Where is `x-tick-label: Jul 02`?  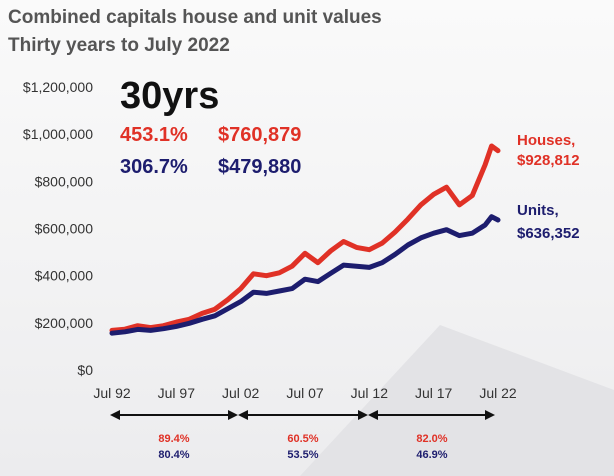 x-tick-label: Jul 02 is located at coordinates (241, 393).